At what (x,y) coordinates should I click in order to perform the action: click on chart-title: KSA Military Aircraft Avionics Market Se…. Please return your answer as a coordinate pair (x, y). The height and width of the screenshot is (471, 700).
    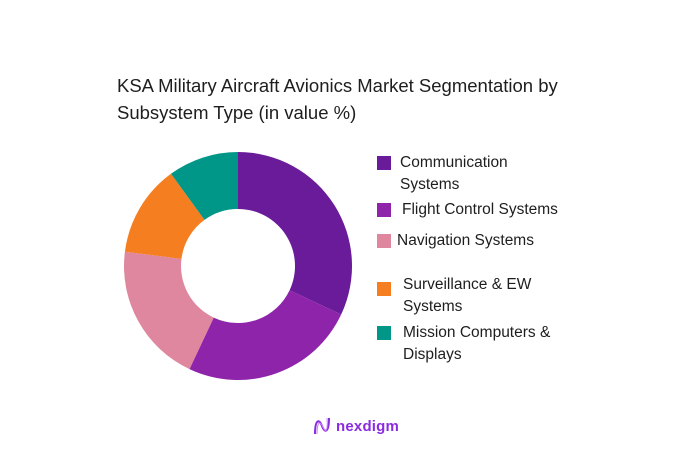
    Looking at the image, I should click on (337, 99).